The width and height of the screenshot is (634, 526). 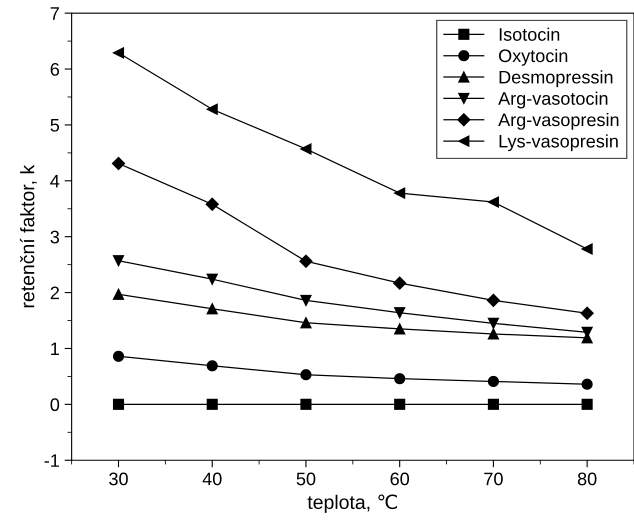 I want to click on x-tick-label: 30, so click(x=118, y=479).